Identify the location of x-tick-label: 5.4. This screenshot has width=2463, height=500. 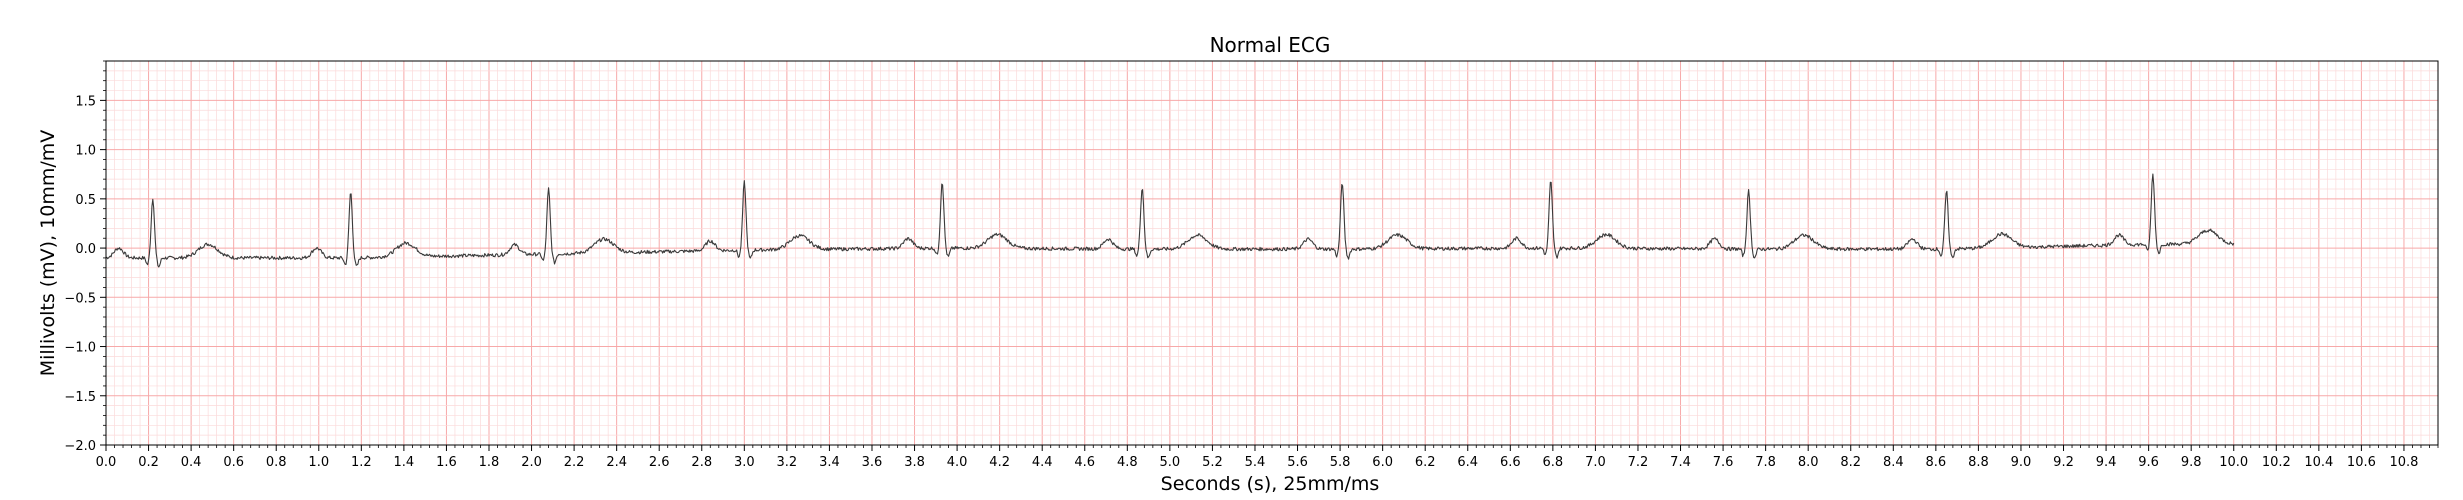
(1255, 462).